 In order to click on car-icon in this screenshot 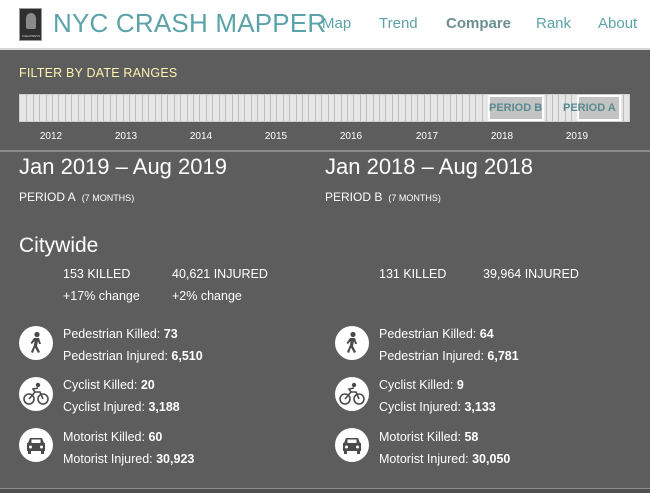, I will do `click(36, 445)`.